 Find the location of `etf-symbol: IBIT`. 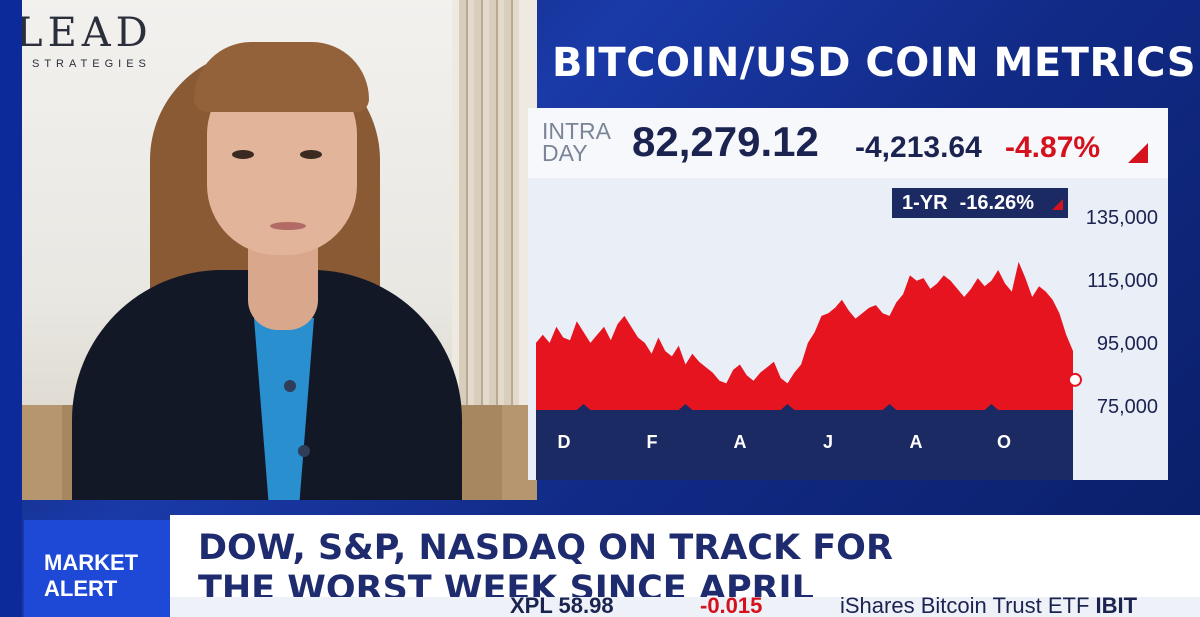

etf-symbol: IBIT is located at coordinates (1116, 607).